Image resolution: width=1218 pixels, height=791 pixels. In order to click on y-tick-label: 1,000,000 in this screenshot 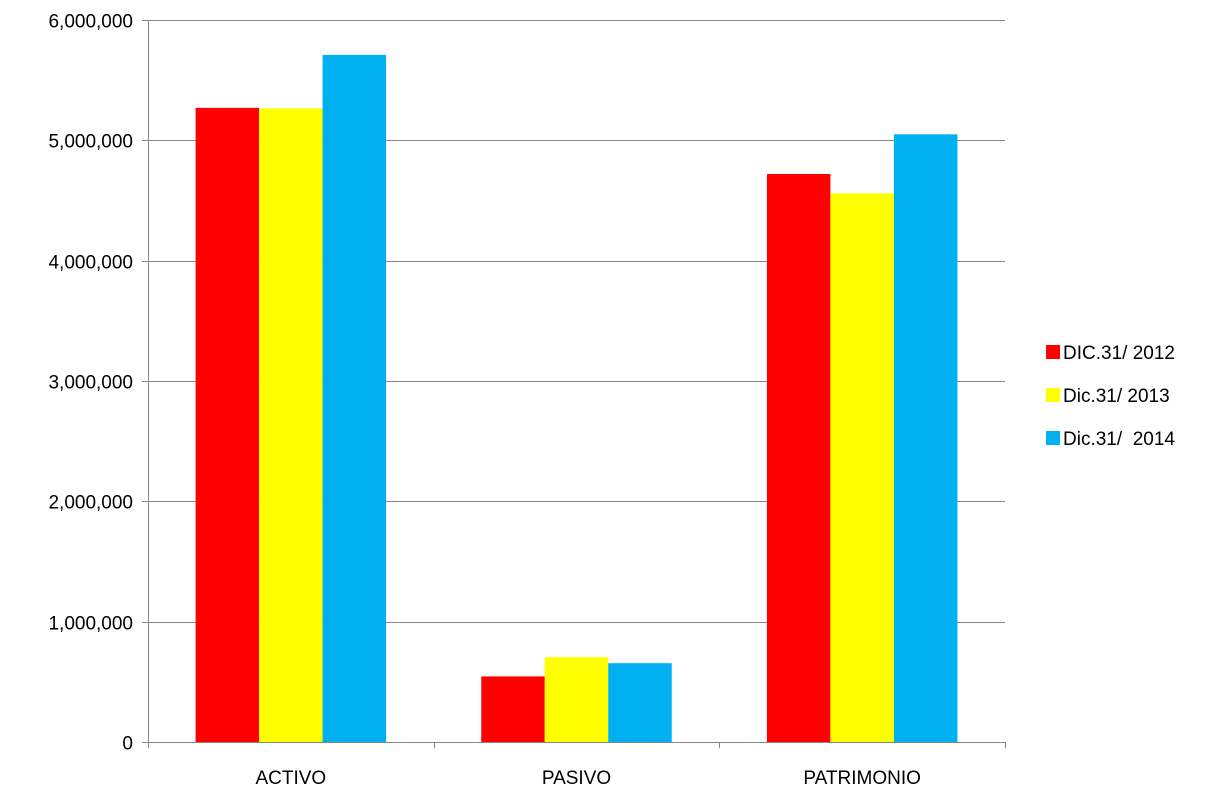, I will do `click(90, 624)`.